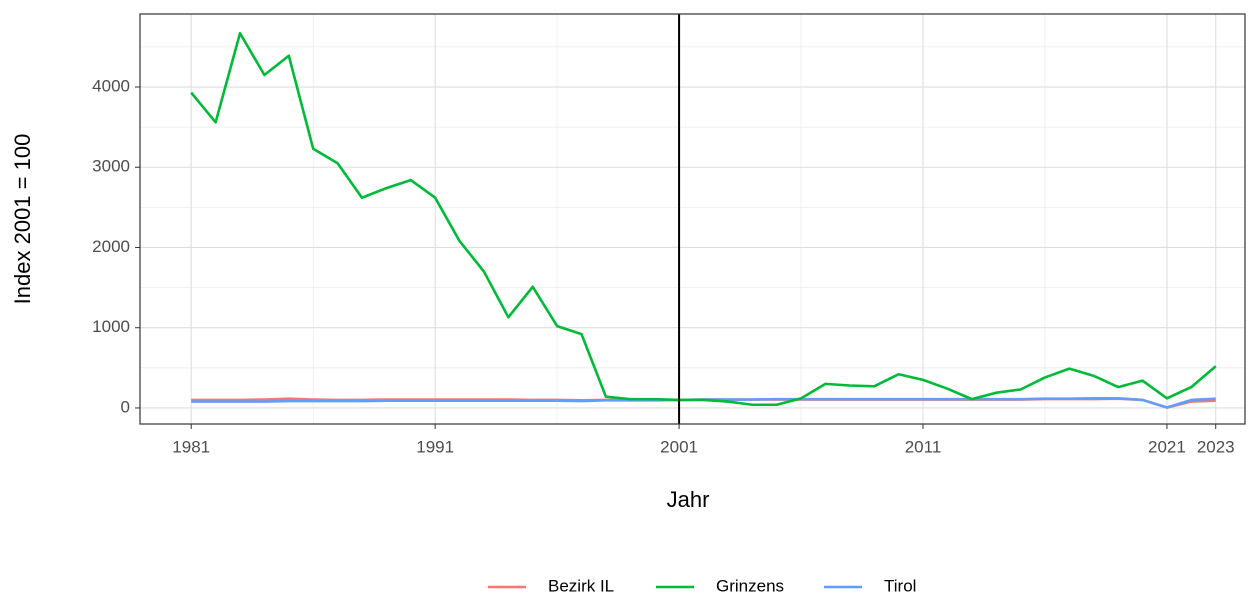  What do you see at coordinates (750, 585) in the screenshot?
I see `legend-label: Grinzens` at bounding box center [750, 585].